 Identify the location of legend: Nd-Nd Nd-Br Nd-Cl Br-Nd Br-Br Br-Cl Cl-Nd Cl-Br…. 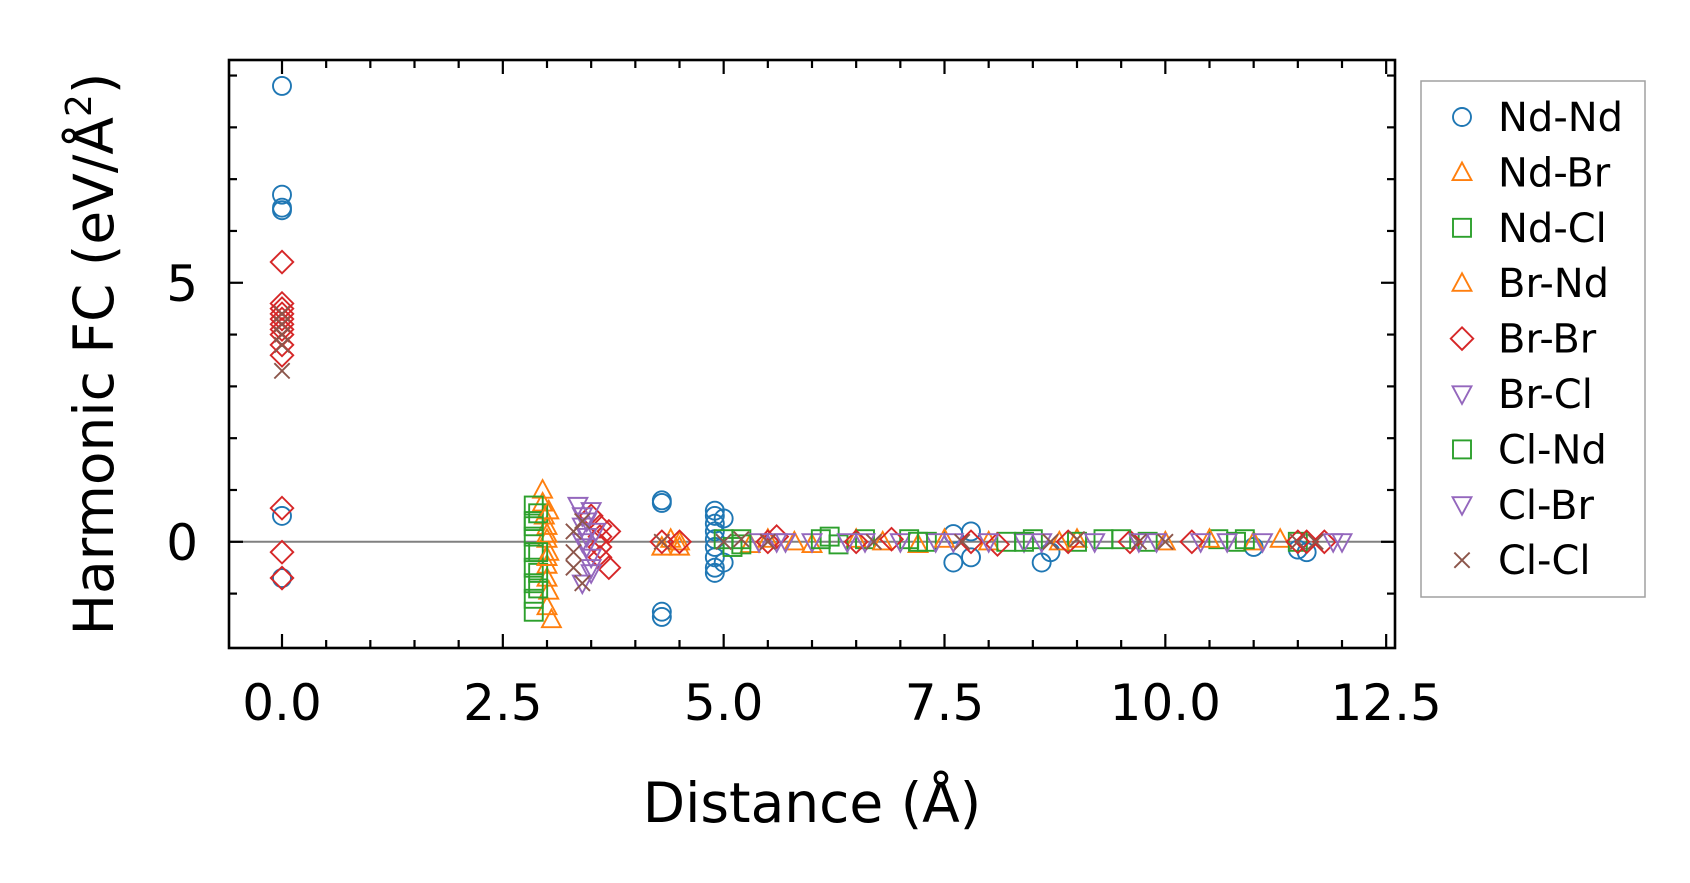
(1533, 339).